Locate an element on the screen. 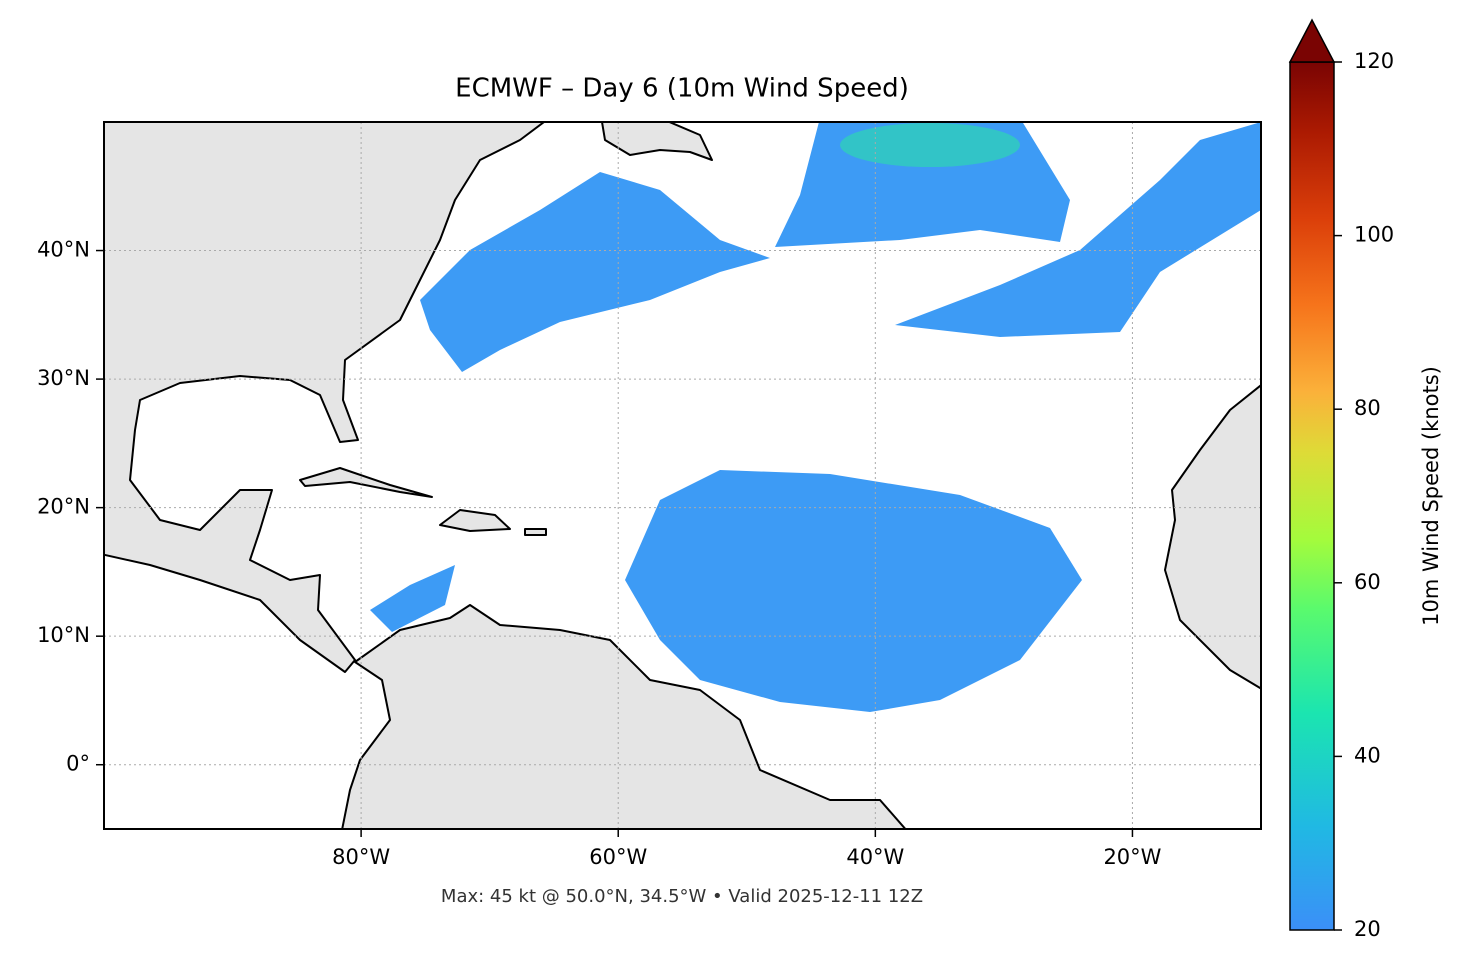 The image size is (1466, 969). colorbar-tick-label: 120 is located at coordinates (1374, 61).